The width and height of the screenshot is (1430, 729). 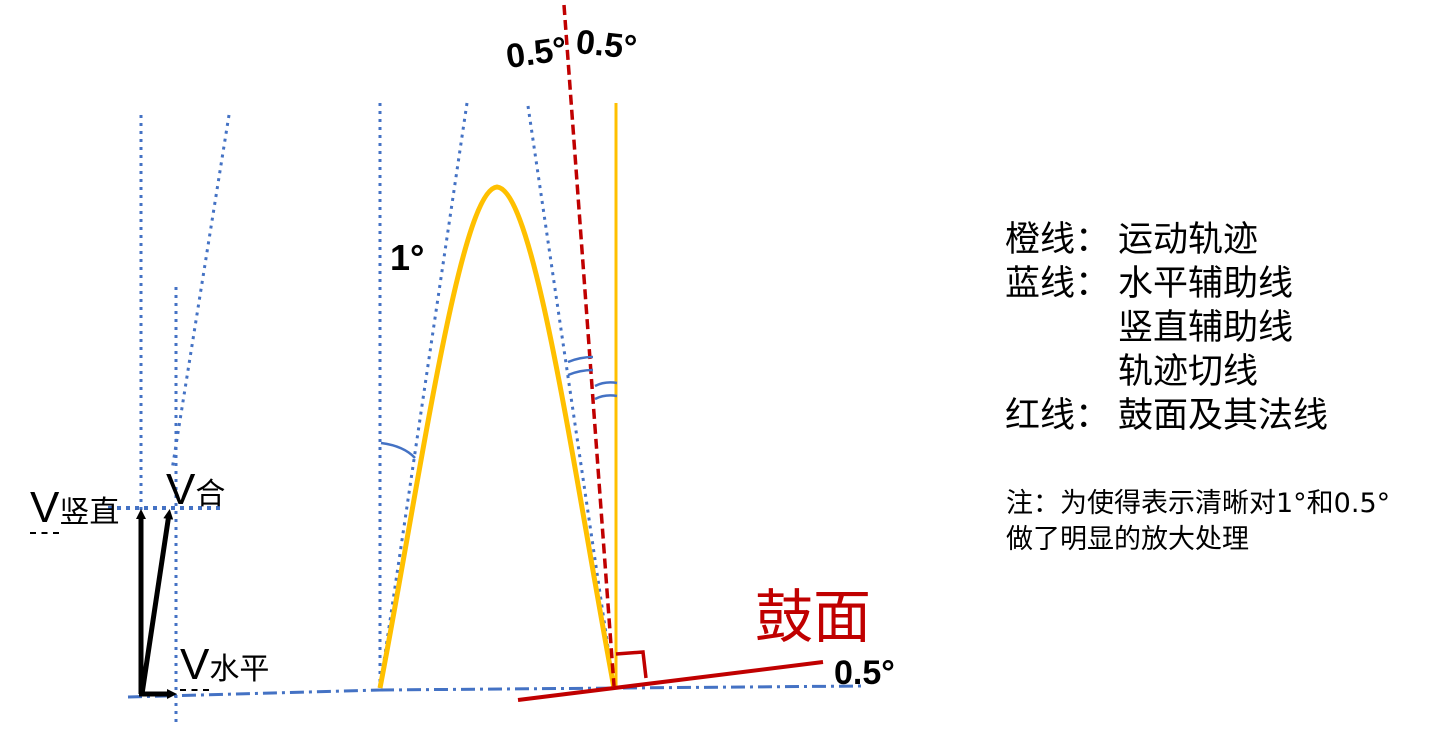 I want to click on angle-half-right-label: 0.5°, so click(x=606, y=45).